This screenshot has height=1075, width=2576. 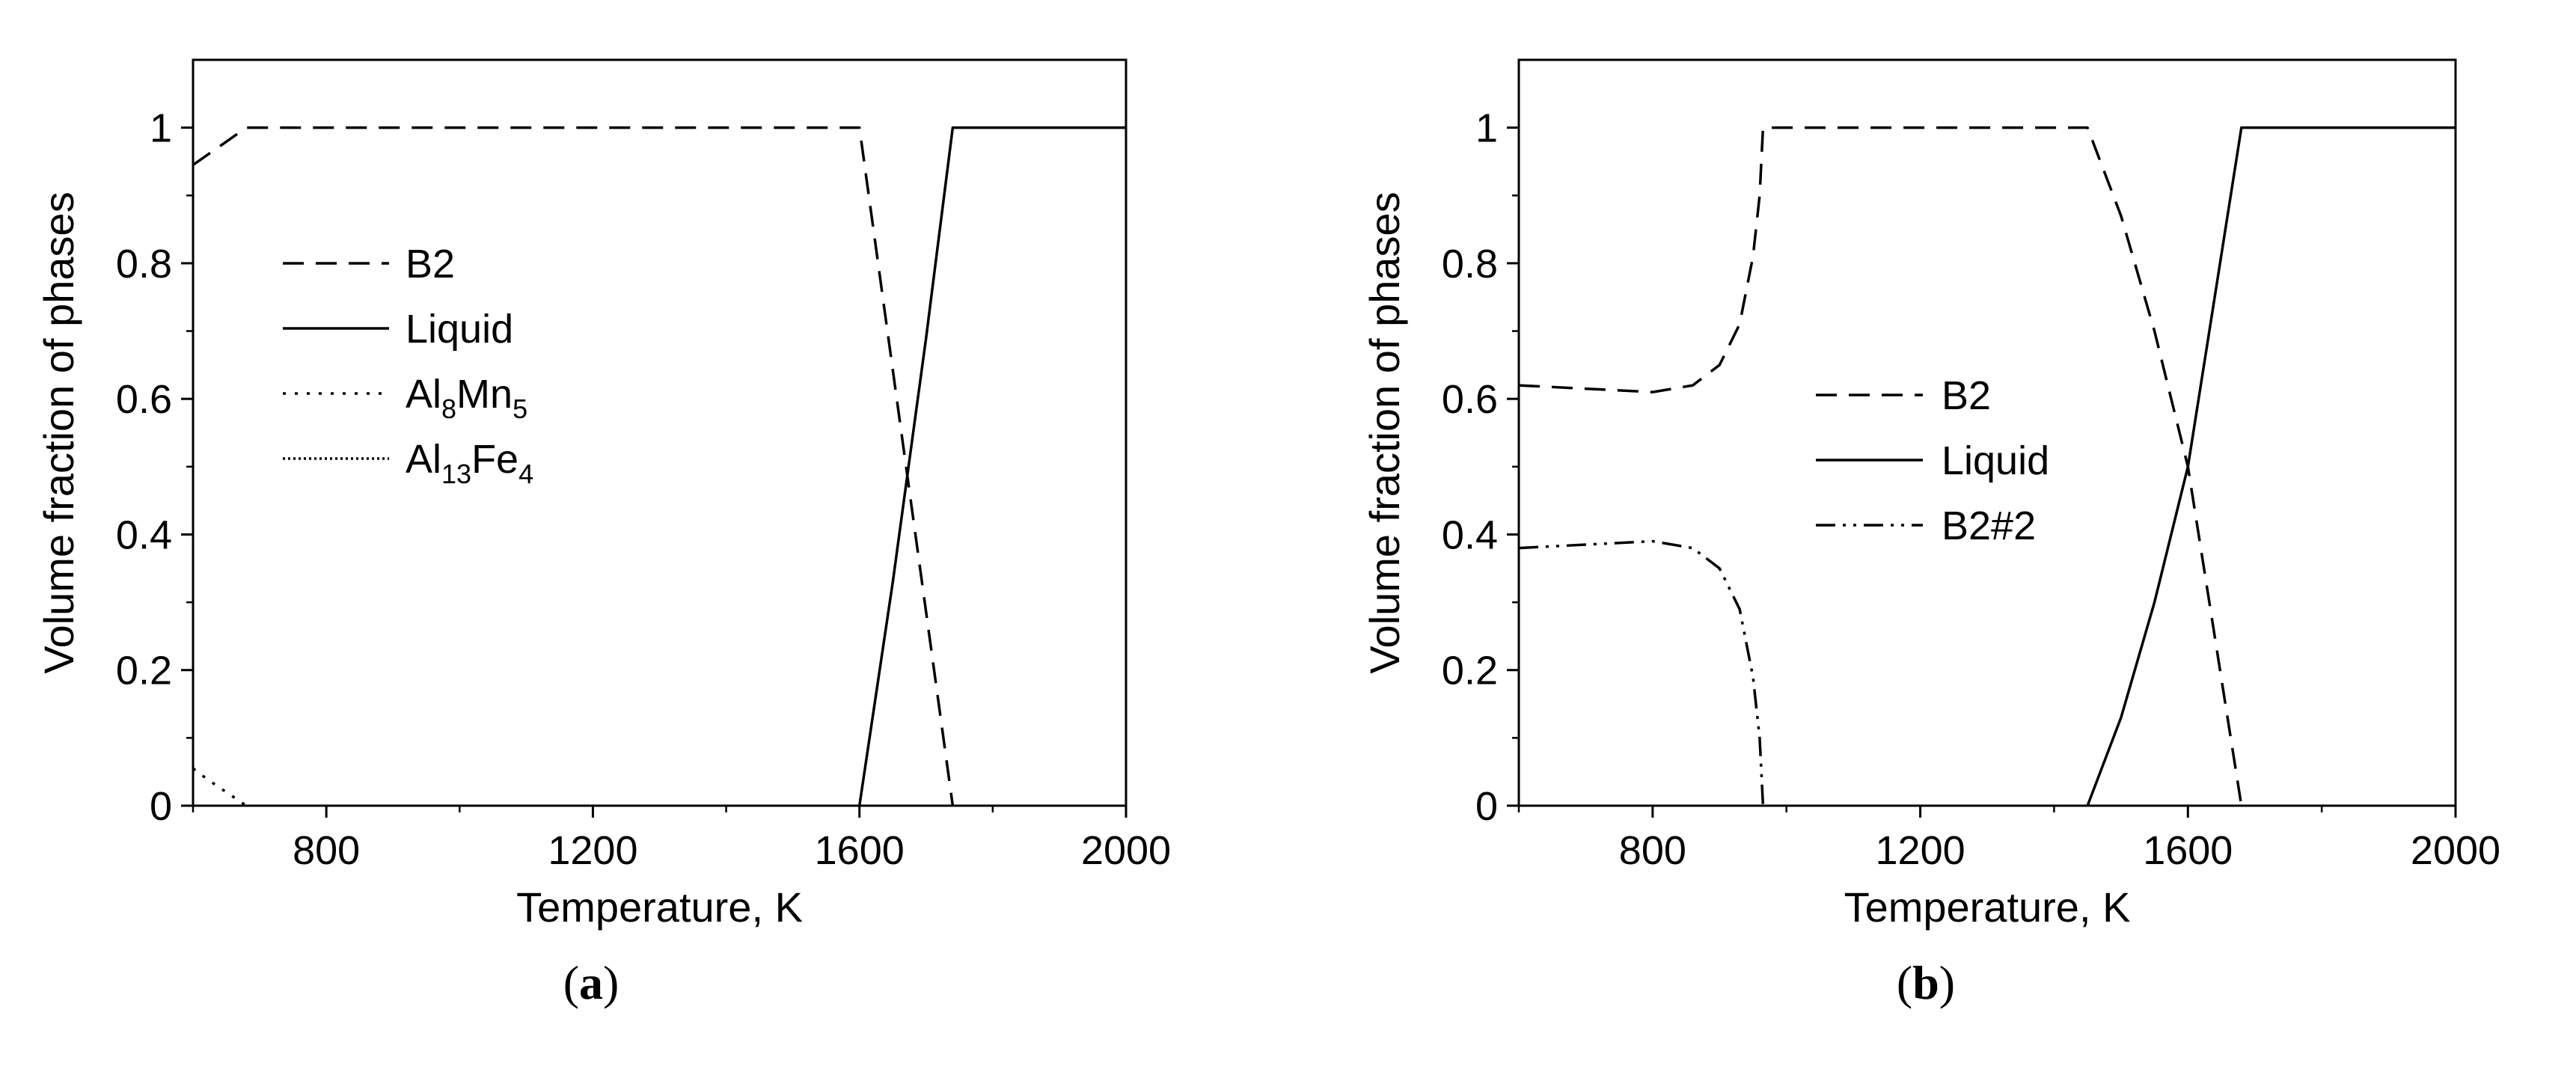 I want to click on legend-label: Al13Fe4, so click(x=470, y=463).